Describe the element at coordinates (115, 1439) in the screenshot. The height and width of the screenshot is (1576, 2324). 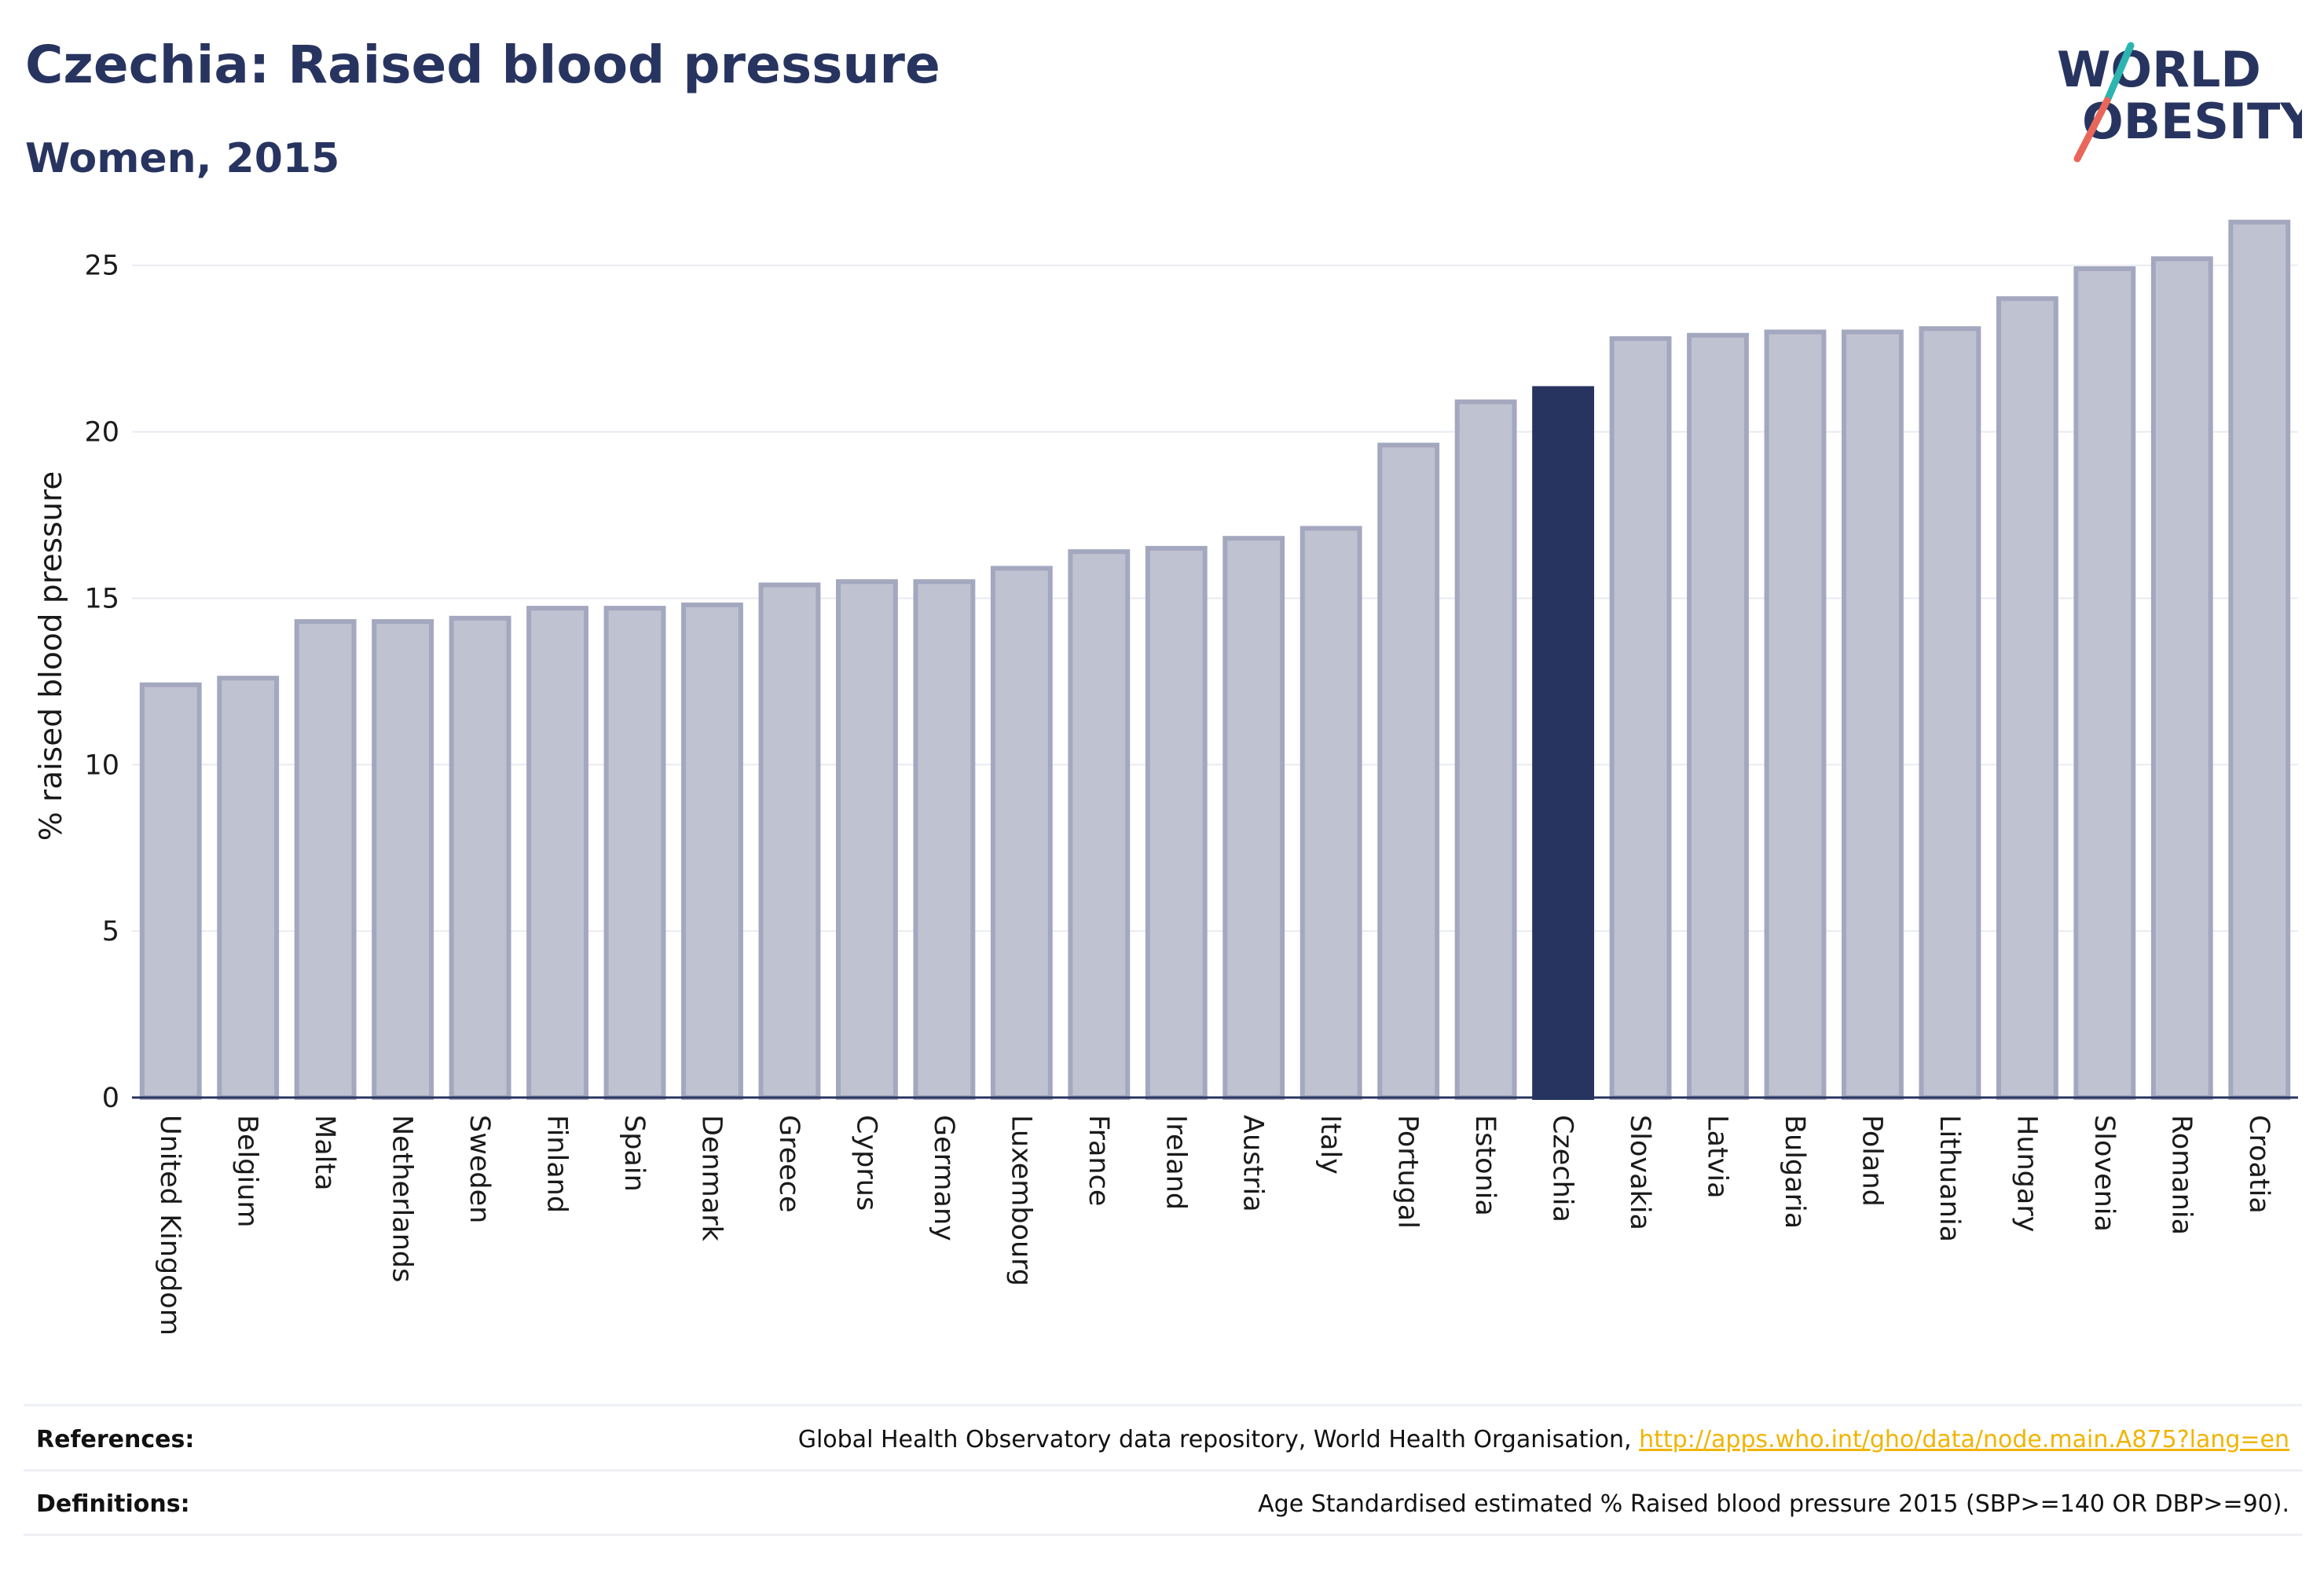
I see `references-label: References:` at that location.